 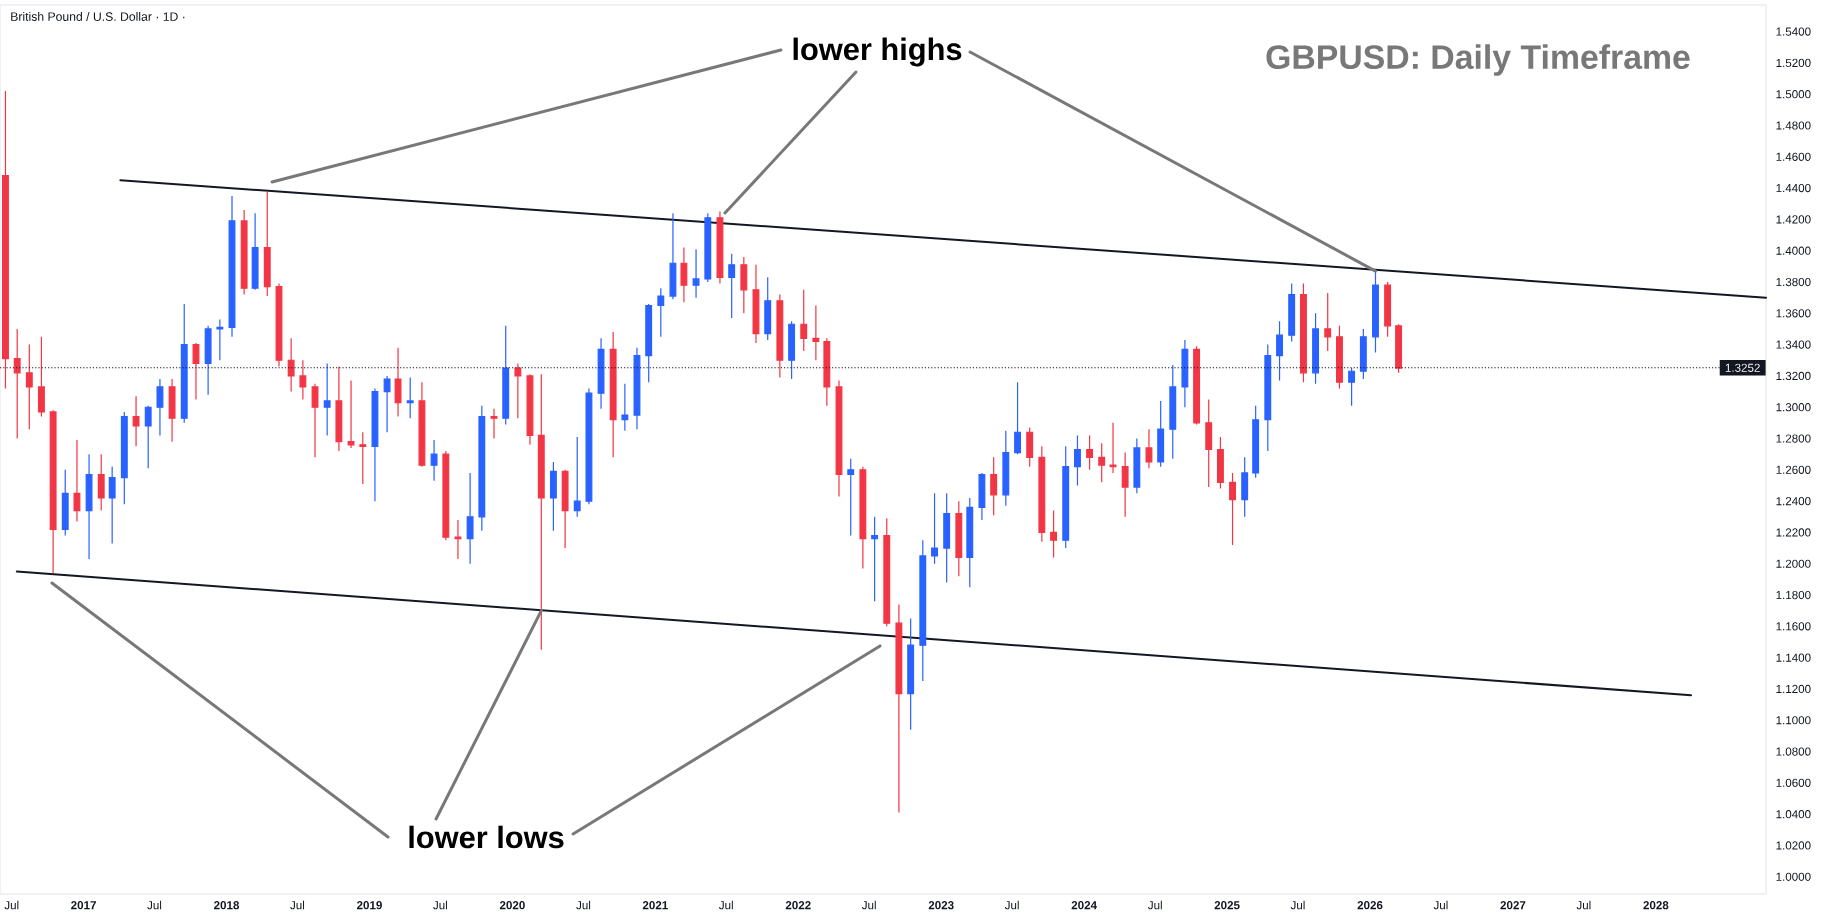 What do you see at coordinates (369, 905) in the screenshot?
I see `x-tick-label: 2019` at bounding box center [369, 905].